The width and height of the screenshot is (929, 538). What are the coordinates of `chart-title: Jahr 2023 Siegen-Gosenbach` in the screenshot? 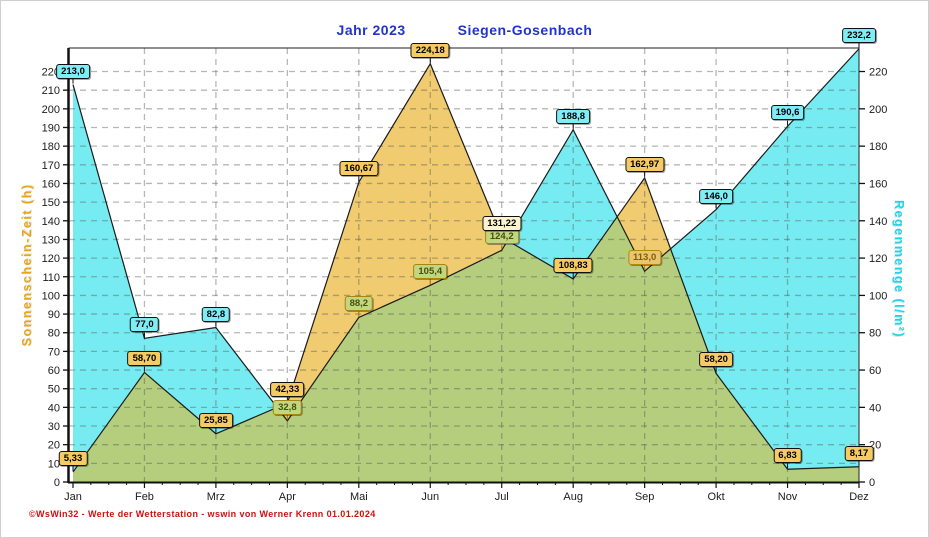 It's located at (464, 30).